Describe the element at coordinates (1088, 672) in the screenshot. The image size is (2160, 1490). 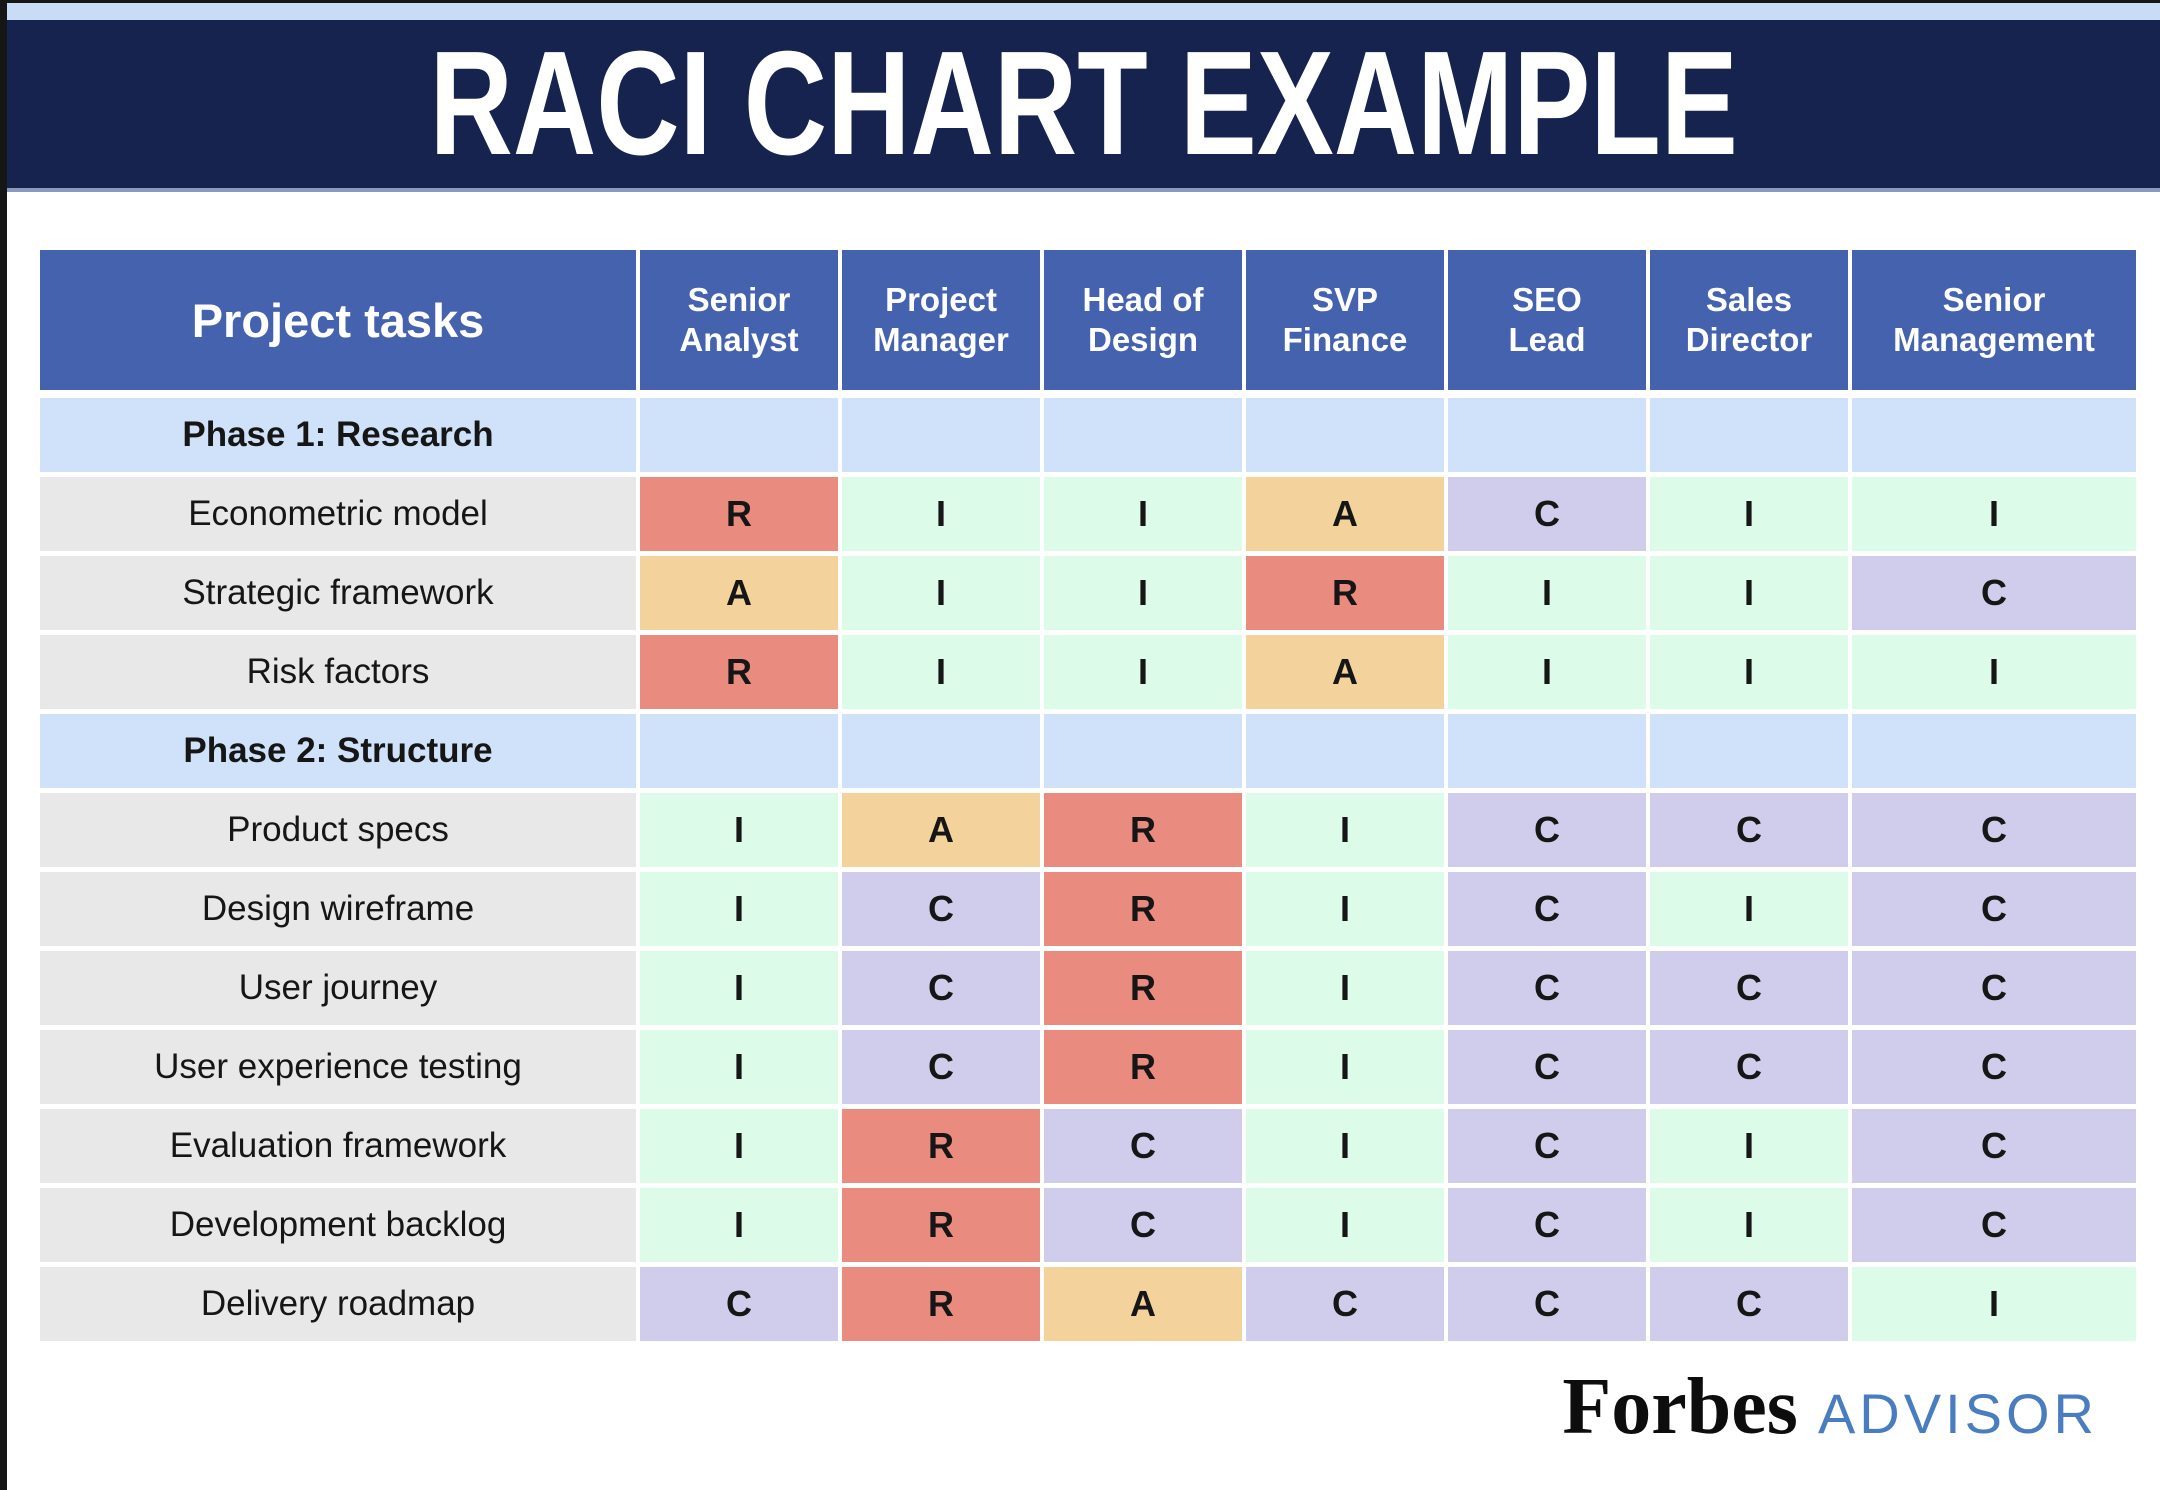
I see `table-row: Risk factors R I I A I I I` at that location.